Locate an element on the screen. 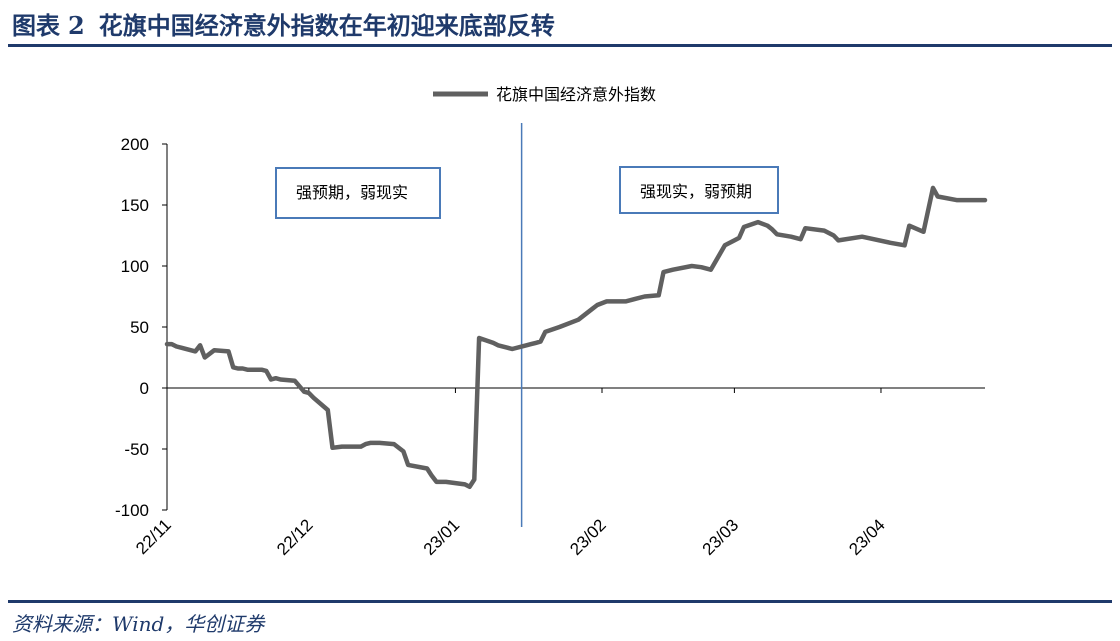 The image size is (1120, 641). figure-header: 图表 2 花旗中国经济意外指数在年初迎来底部反转 is located at coordinates (560, 23).